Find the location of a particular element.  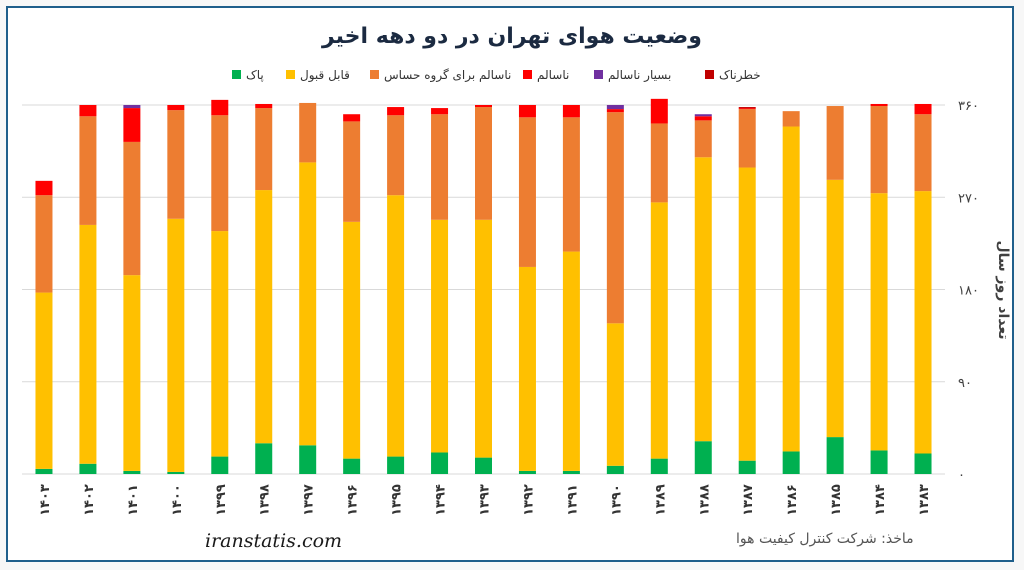

y-tick-label: ۰ is located at coordinates (961, 475).